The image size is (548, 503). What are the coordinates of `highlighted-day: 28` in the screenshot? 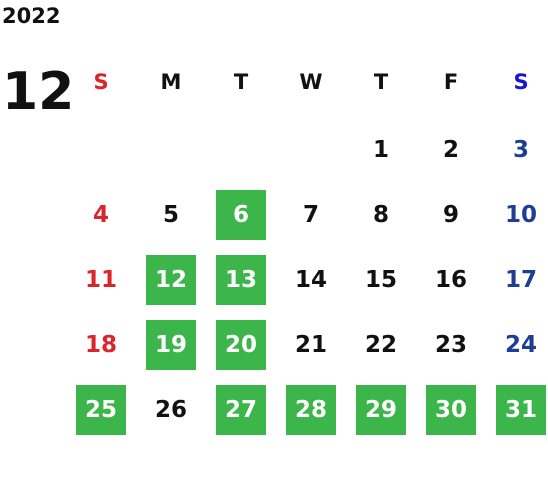 It's located at (311, 410).